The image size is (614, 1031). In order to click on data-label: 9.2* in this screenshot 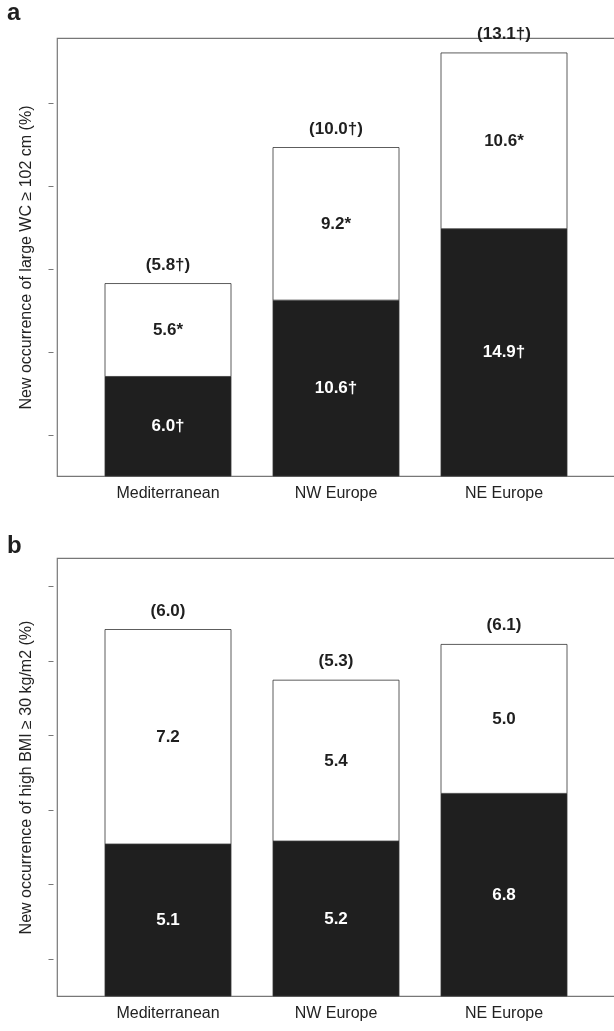, I will do `click(336, 223)`.